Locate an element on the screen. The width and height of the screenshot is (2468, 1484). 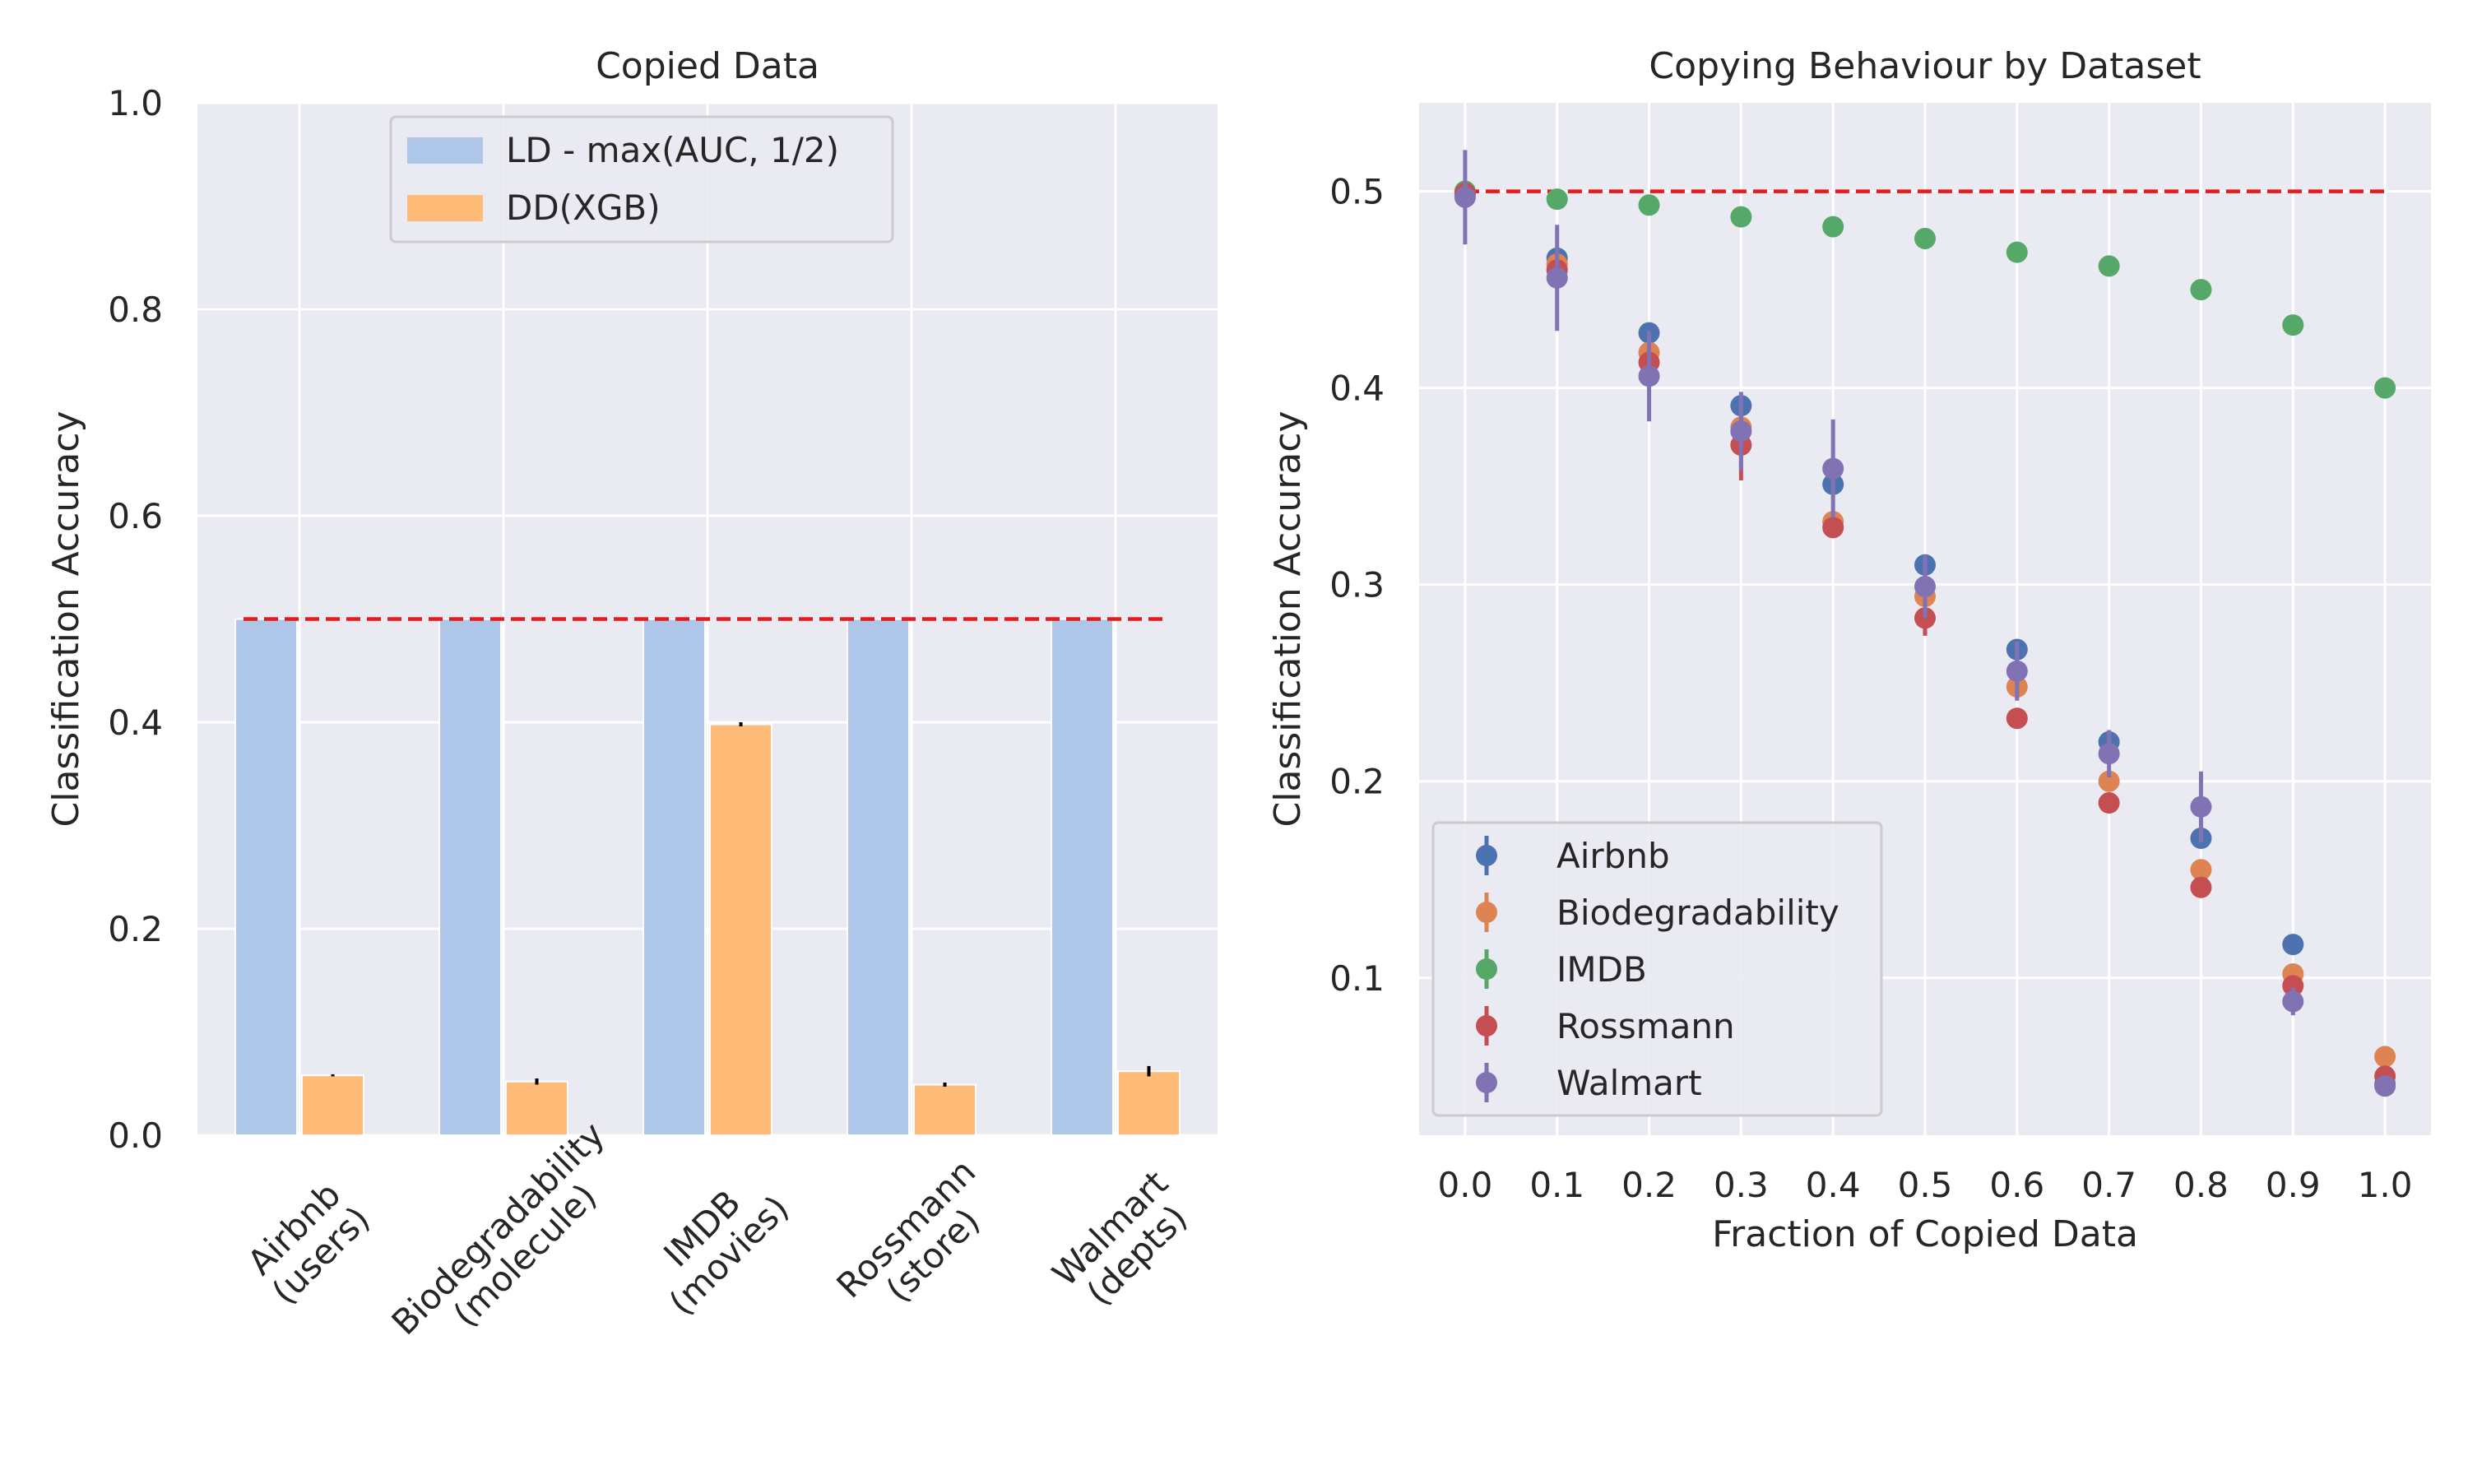
right-chart-title: Copying Behaviour by Dataset is located at coordinates (1925, 66).